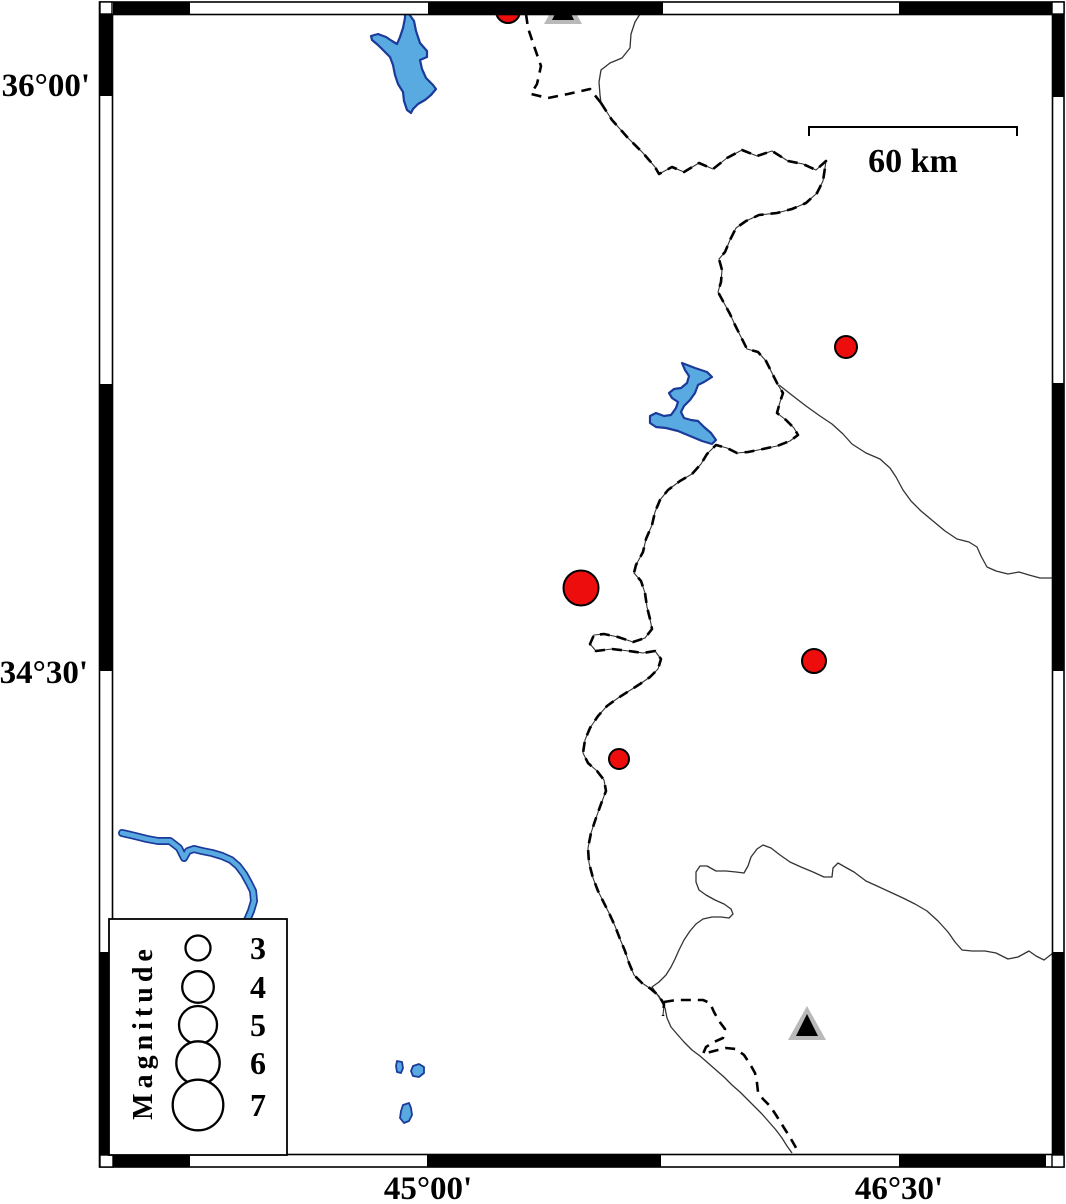  Describe the element at coordinates (258, 1063) in the screenshot. I see `legend-magnitude-label: 6` at that location.